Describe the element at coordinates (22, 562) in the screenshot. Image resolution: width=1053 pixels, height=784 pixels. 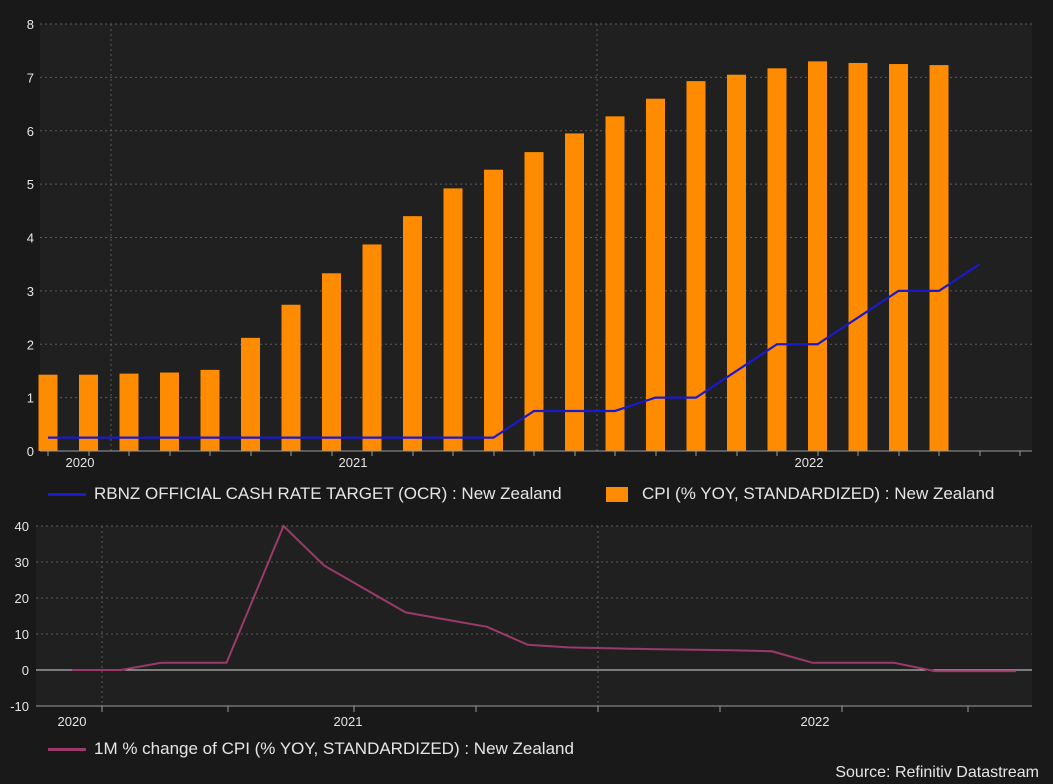
I see `y-tick-label: 30` at that location.